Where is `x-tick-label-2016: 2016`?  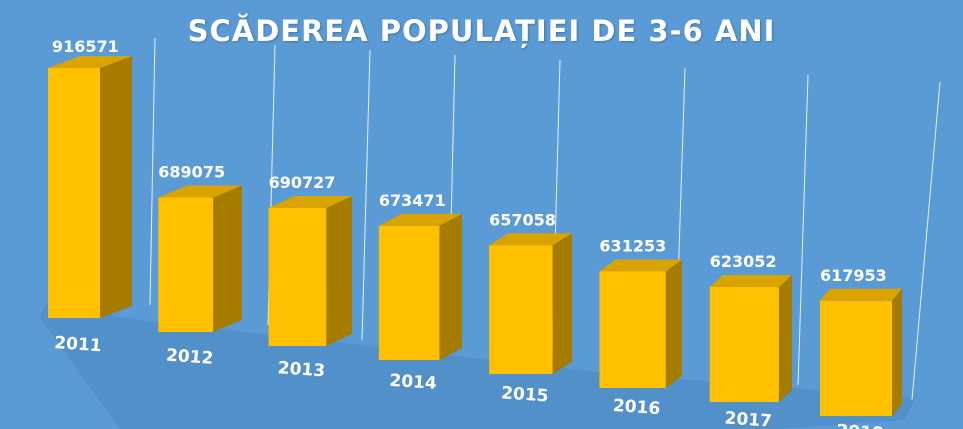
x-tick-label-2016: 2016 is located at coordinates (636, 407).